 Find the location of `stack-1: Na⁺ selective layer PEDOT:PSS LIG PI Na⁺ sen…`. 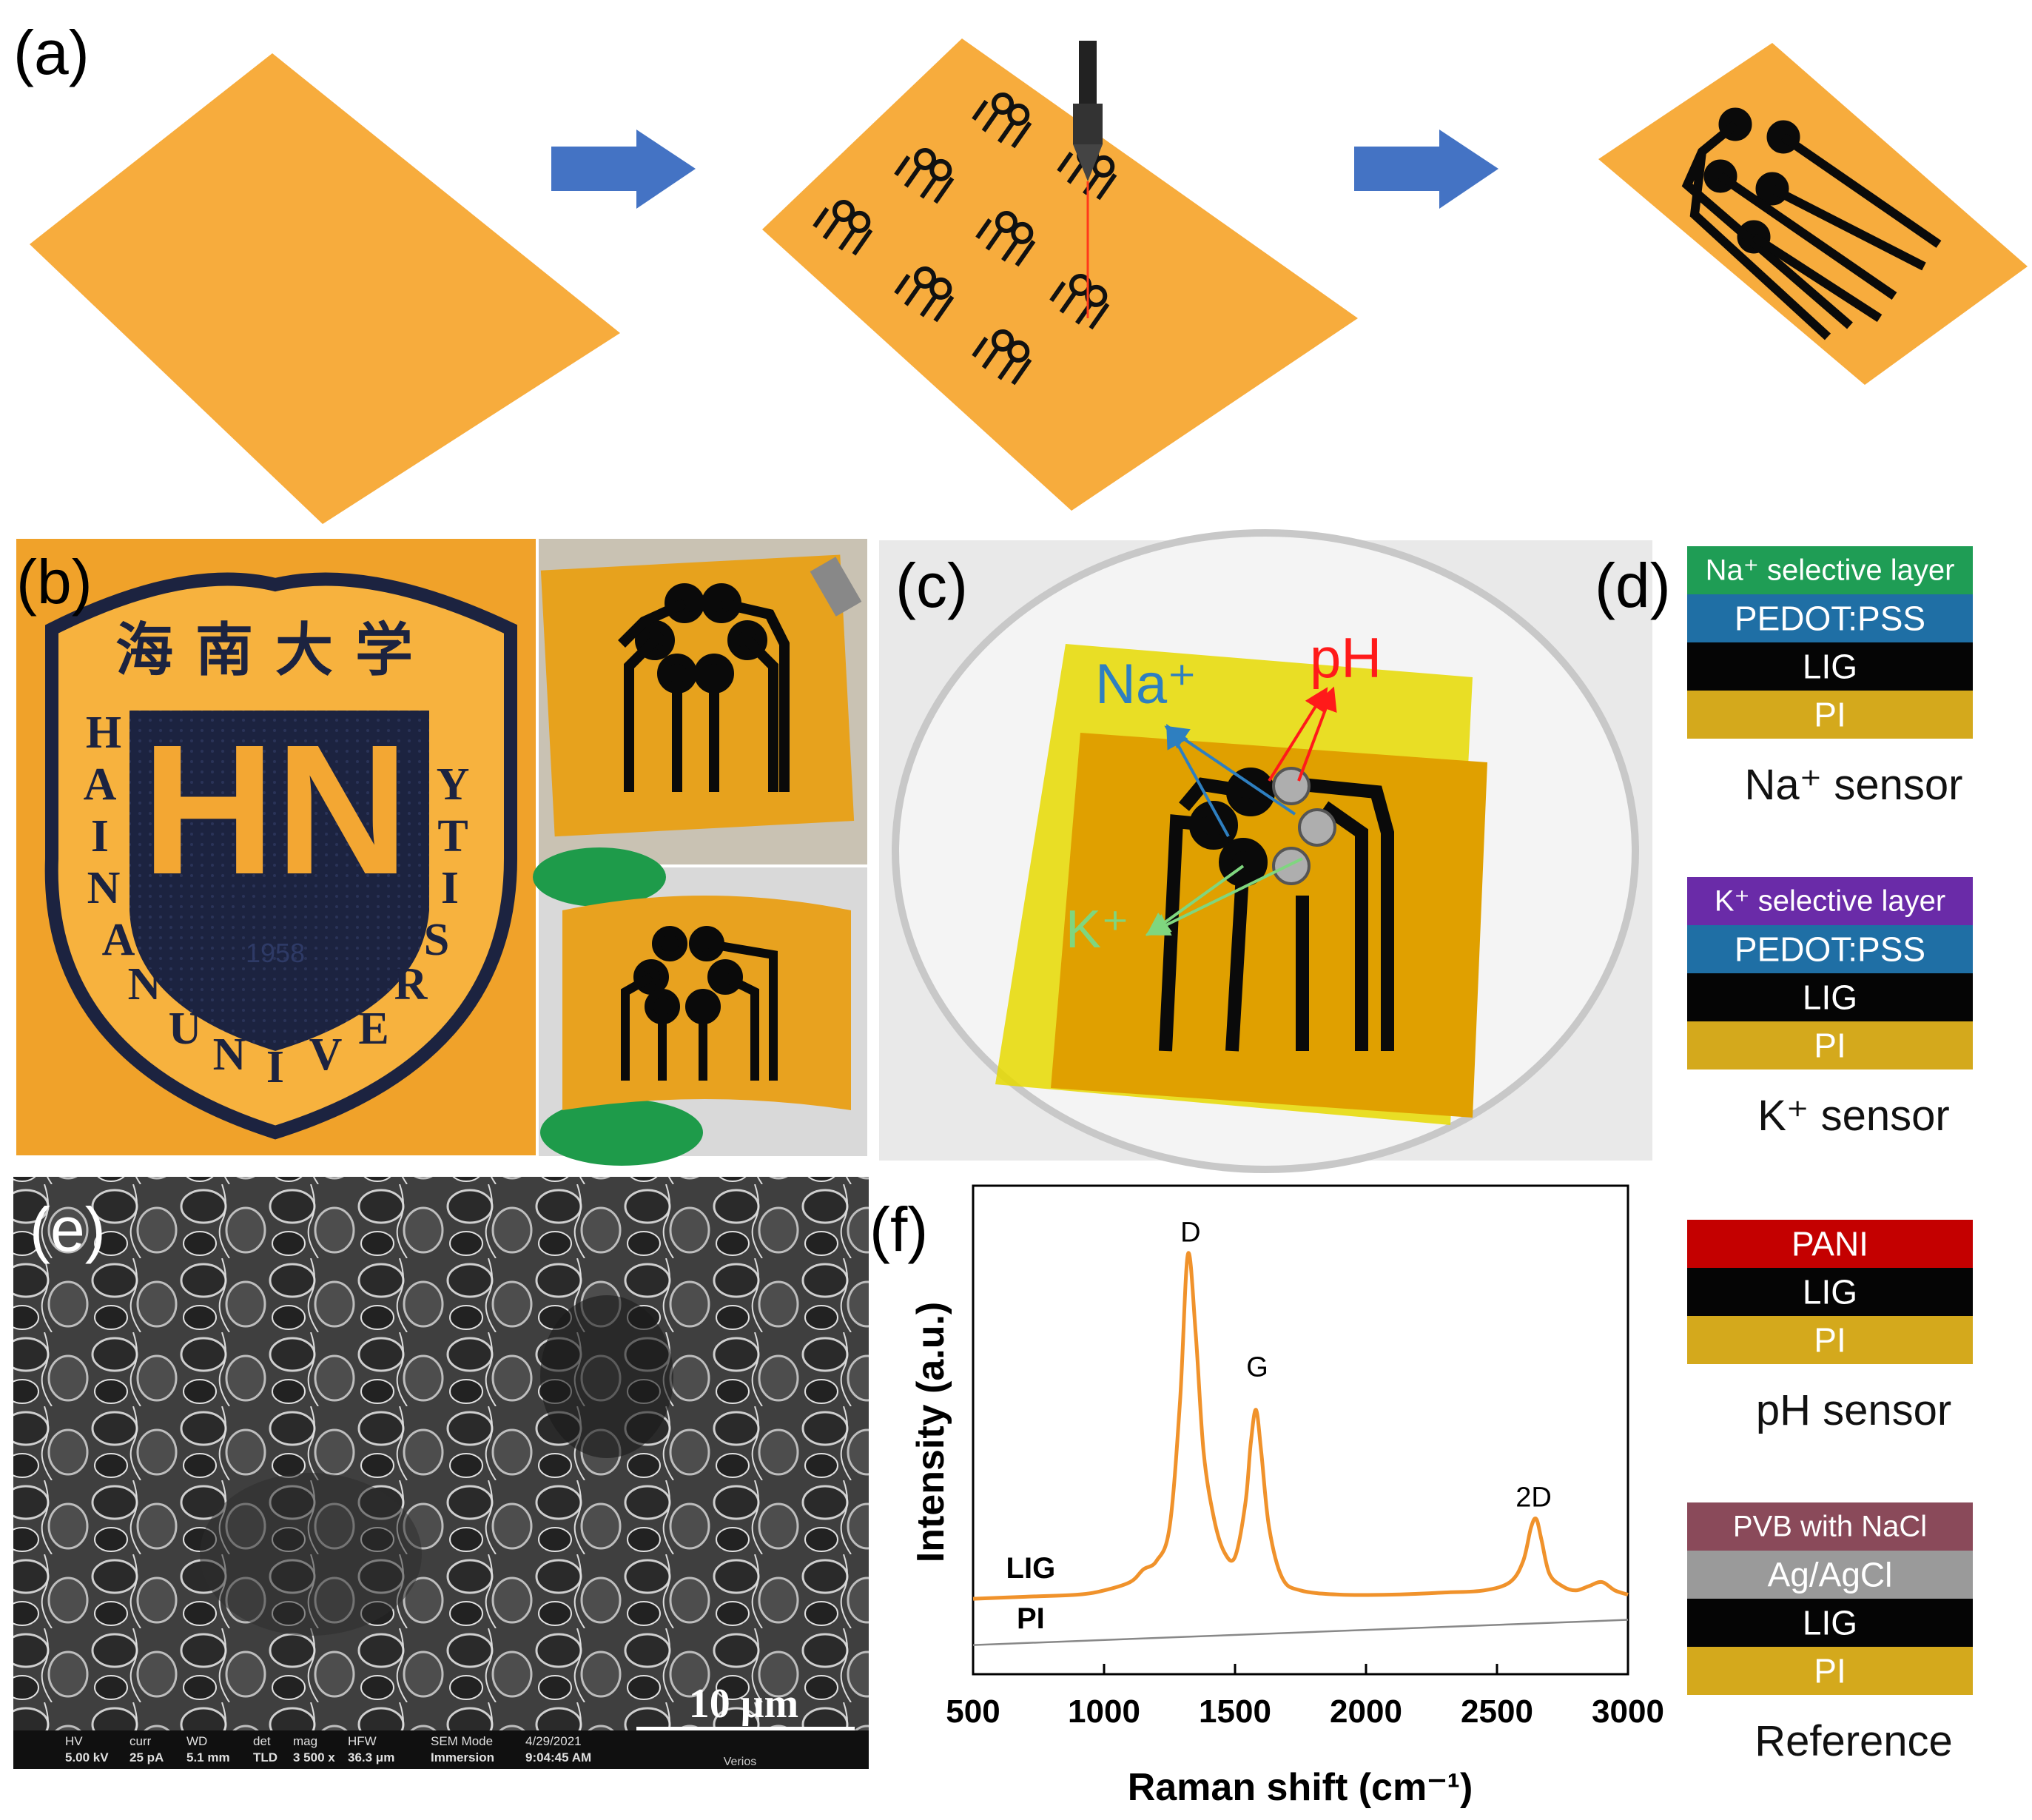

stack-1: Na⁺ selective layer PEDOT:PSS LIG PI Na⁺ sen… is located at coordinates (1830, 677).